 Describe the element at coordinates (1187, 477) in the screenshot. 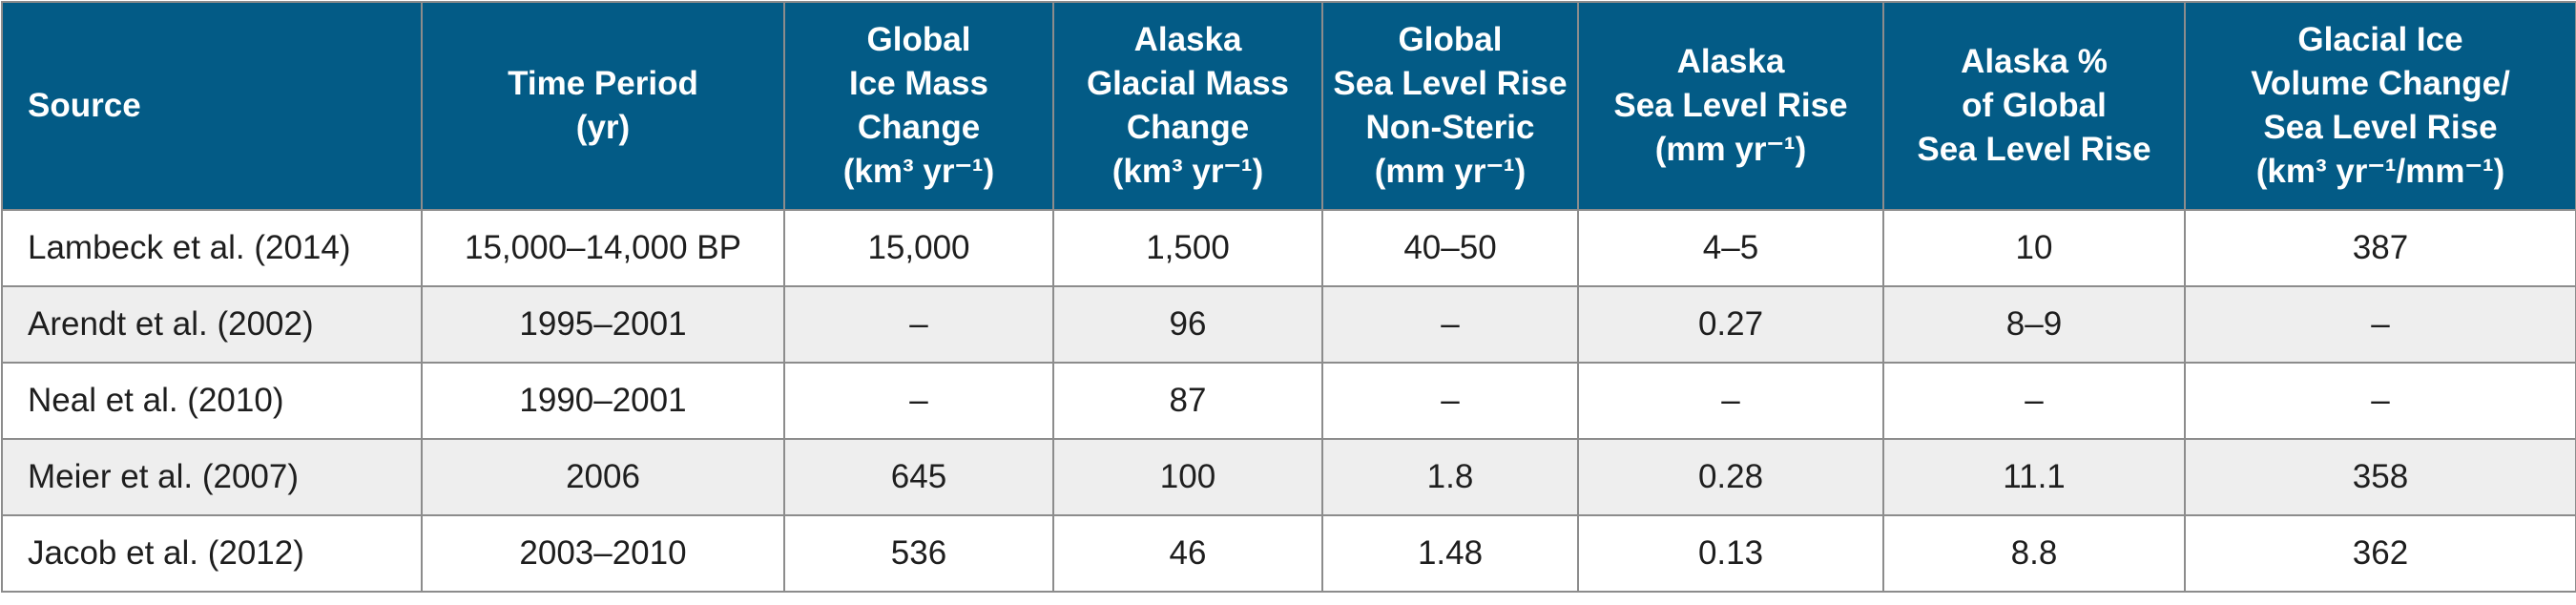

I see `cell-alaska-glacial-mass-change: 100` at that location.